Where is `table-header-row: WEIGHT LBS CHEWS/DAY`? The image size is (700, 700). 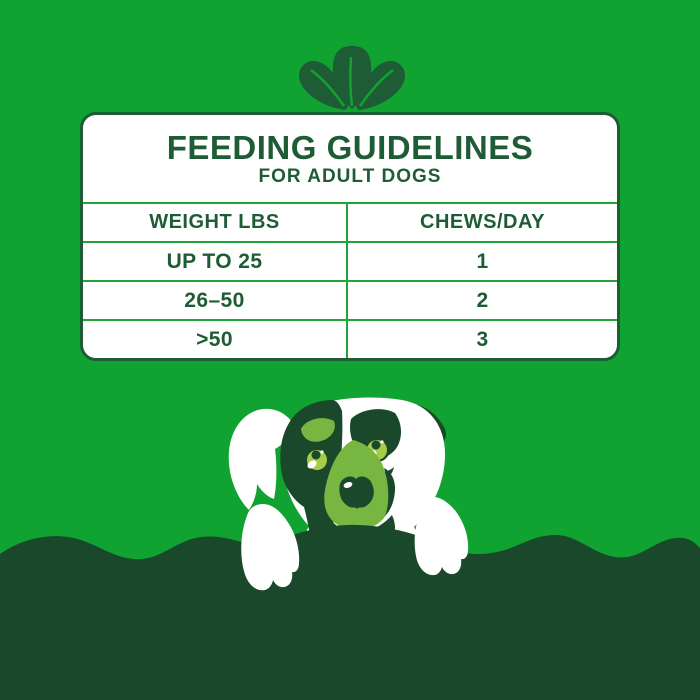
table-header-row: WEIGHT LBS CHEWS/DAY is located at coordinates (350, 221).